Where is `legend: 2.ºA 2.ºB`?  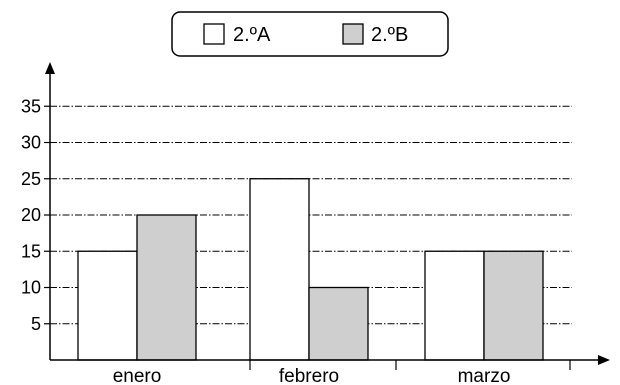 legend: 2.ºA 2.ºB is located at coordinates (310, 34).